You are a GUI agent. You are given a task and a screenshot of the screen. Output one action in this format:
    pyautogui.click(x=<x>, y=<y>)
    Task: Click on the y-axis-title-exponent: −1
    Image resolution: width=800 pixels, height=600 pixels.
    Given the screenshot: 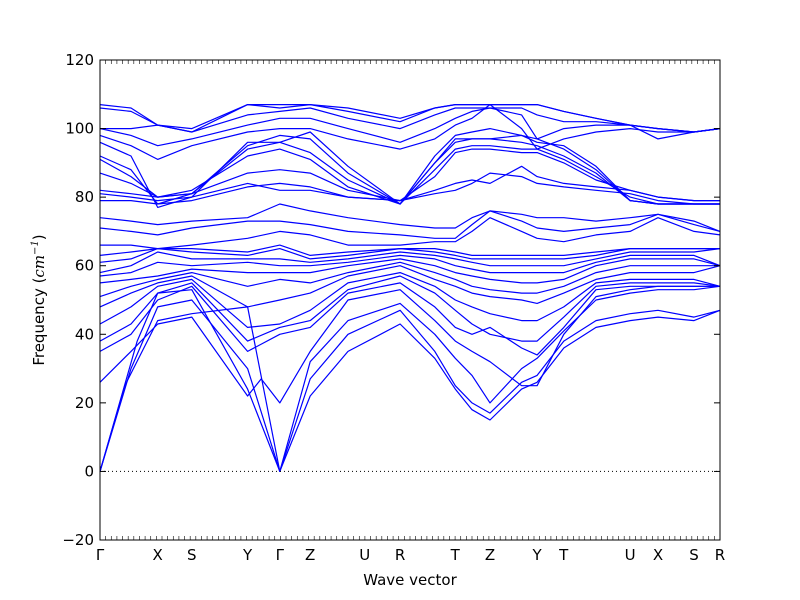 What is the action you would take?
    pyautogui.click(x=35, y=247)
    